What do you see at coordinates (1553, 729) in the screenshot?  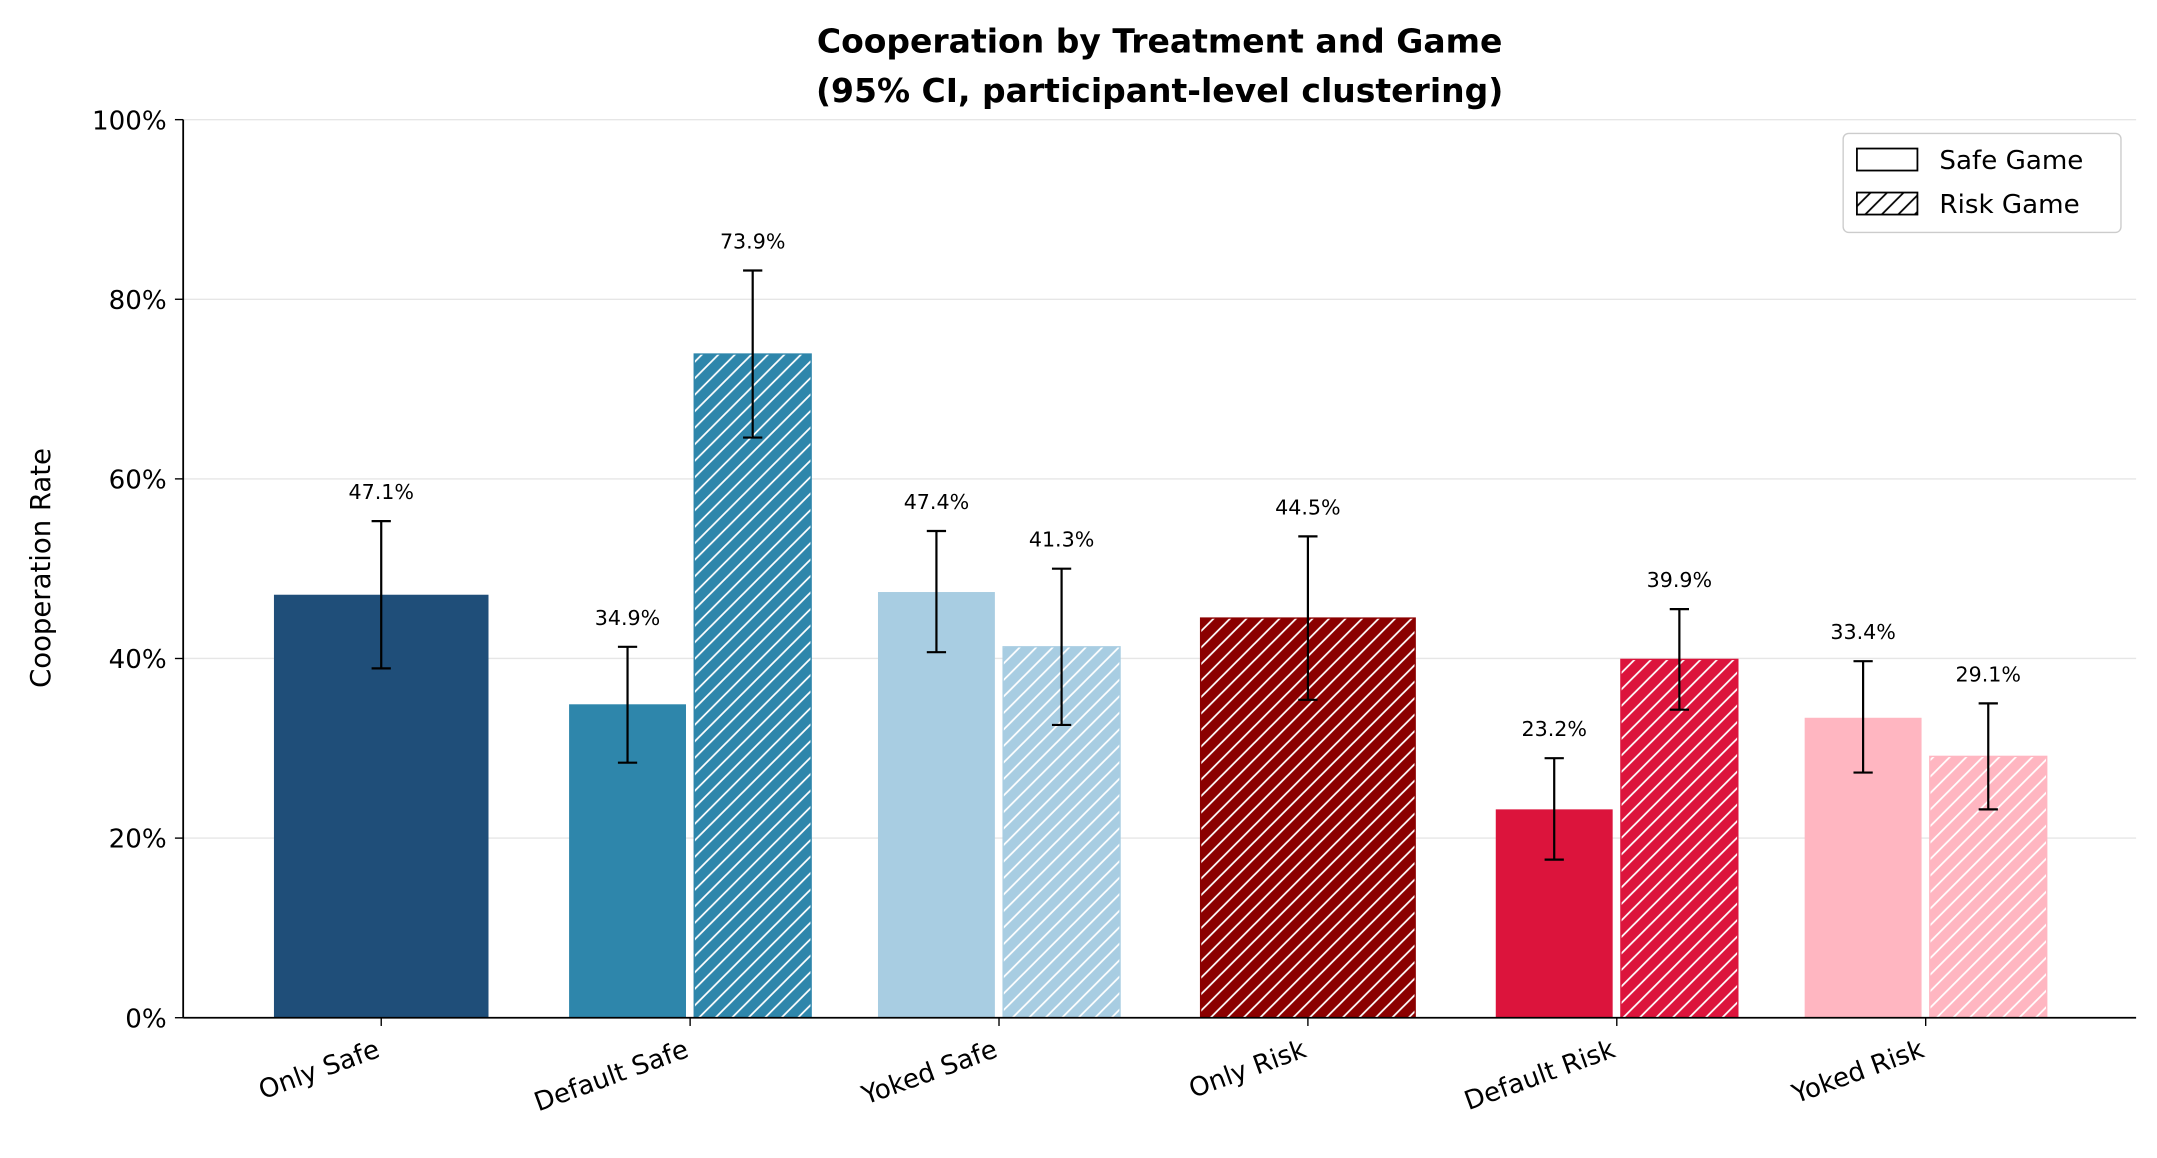 I see `value-label: 23.2%` at bounding box center [1553, 729].